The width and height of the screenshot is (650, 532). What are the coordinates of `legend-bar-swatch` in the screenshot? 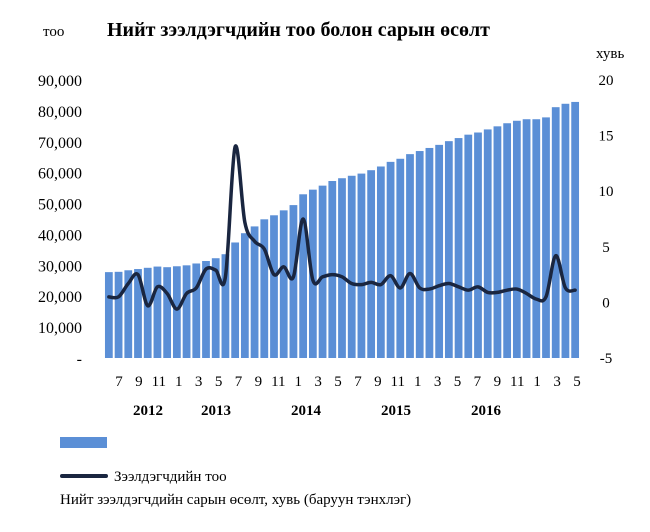 It's located at (83, 442).